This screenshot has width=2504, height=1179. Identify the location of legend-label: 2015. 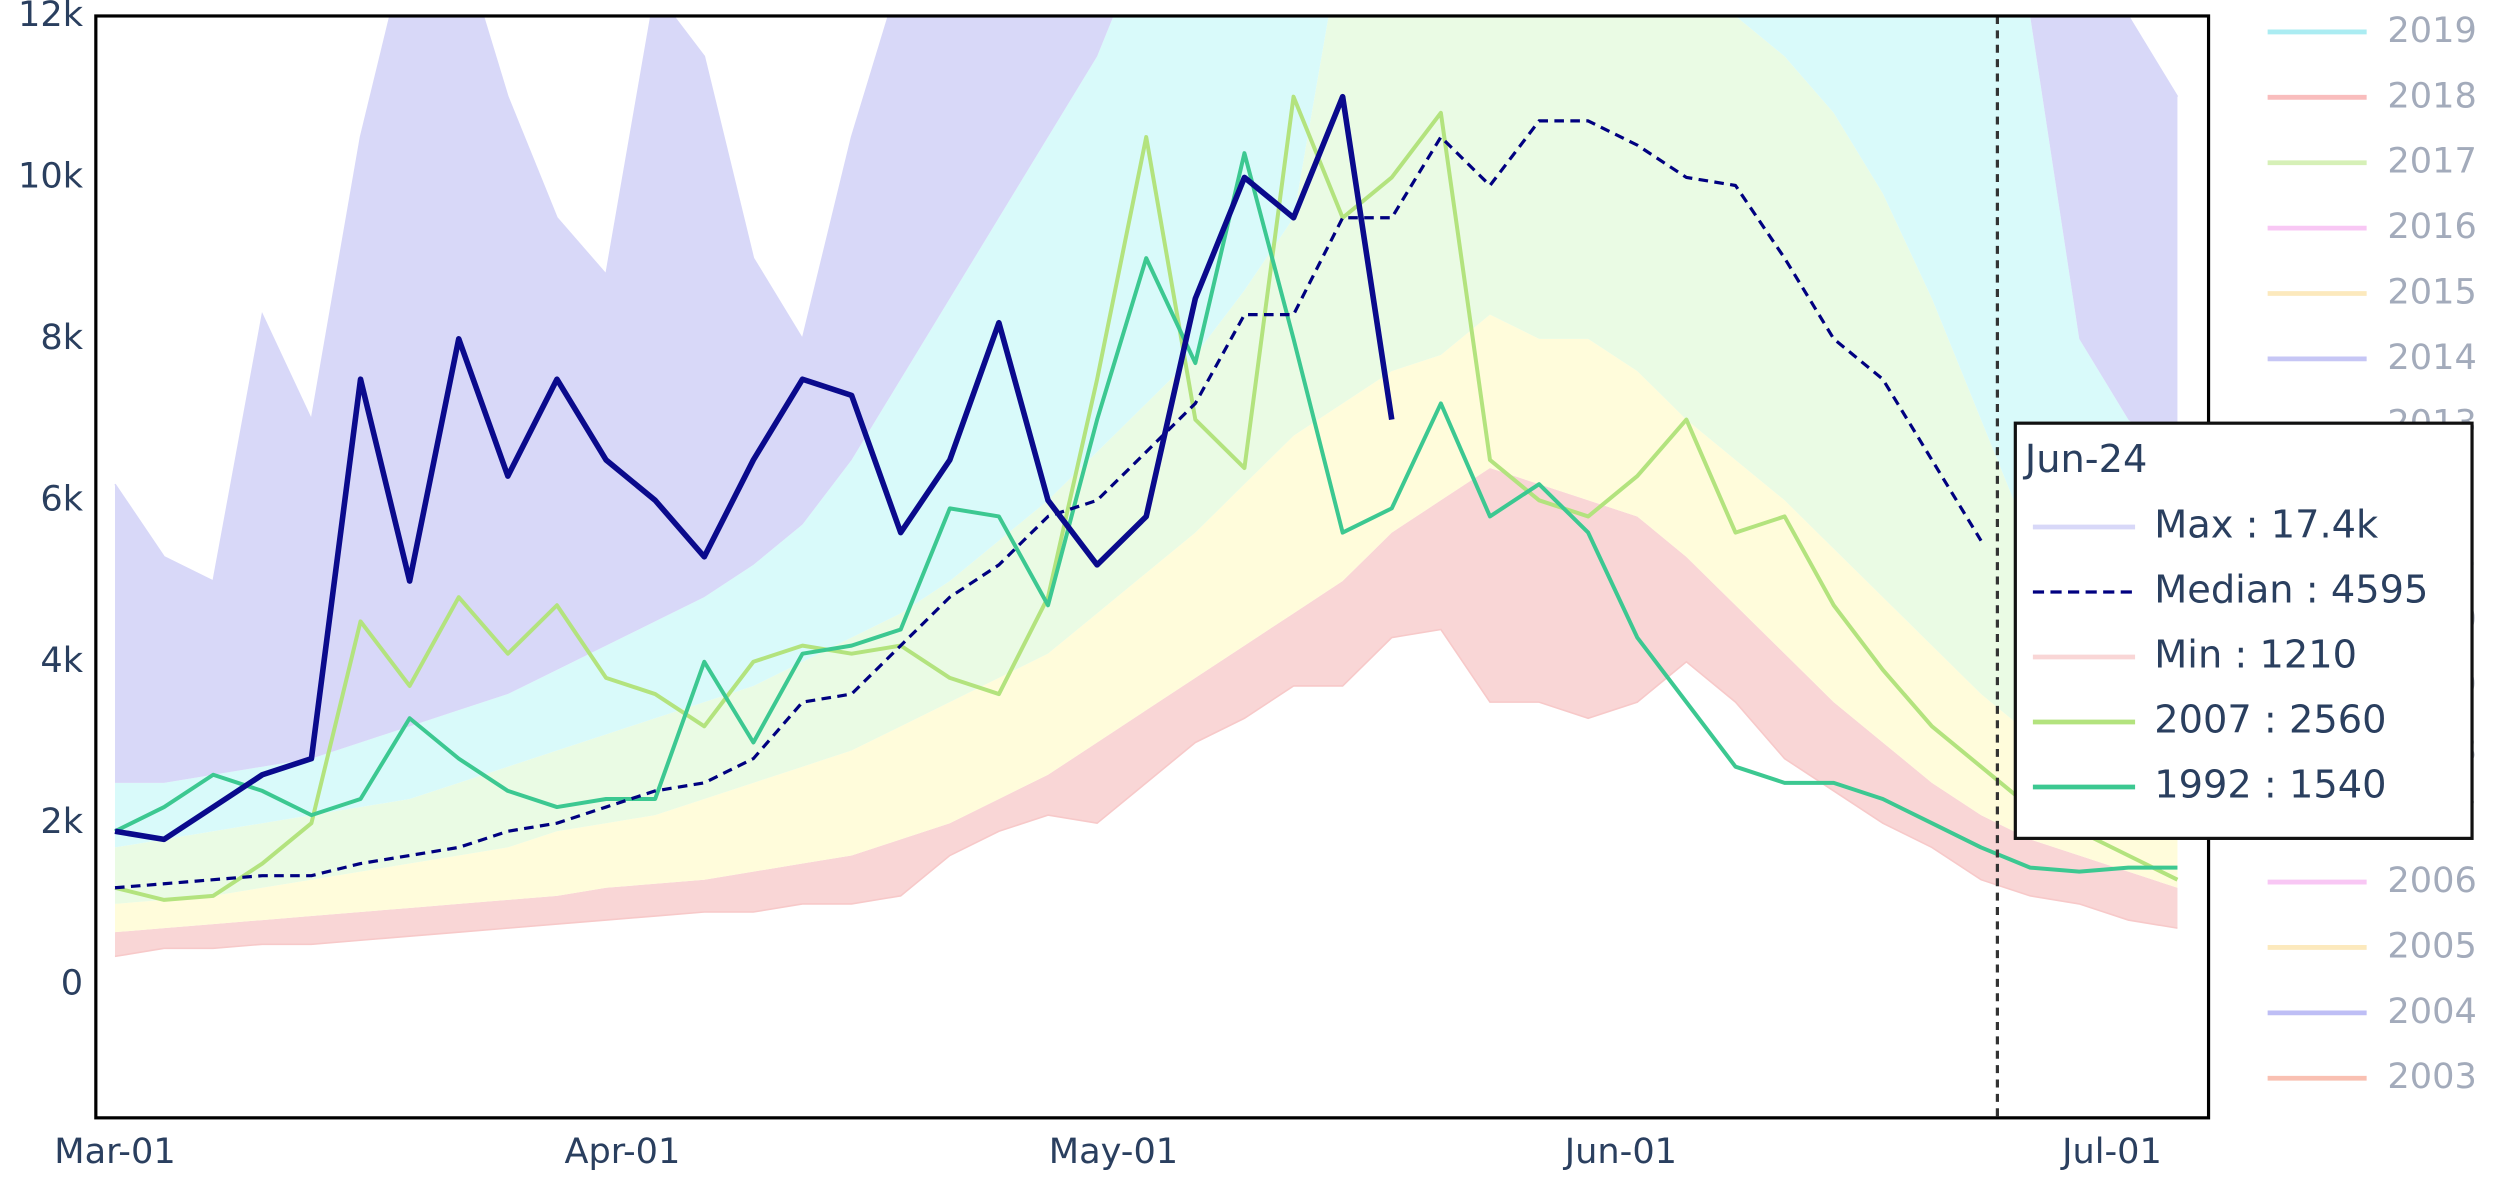
(2431, 292).